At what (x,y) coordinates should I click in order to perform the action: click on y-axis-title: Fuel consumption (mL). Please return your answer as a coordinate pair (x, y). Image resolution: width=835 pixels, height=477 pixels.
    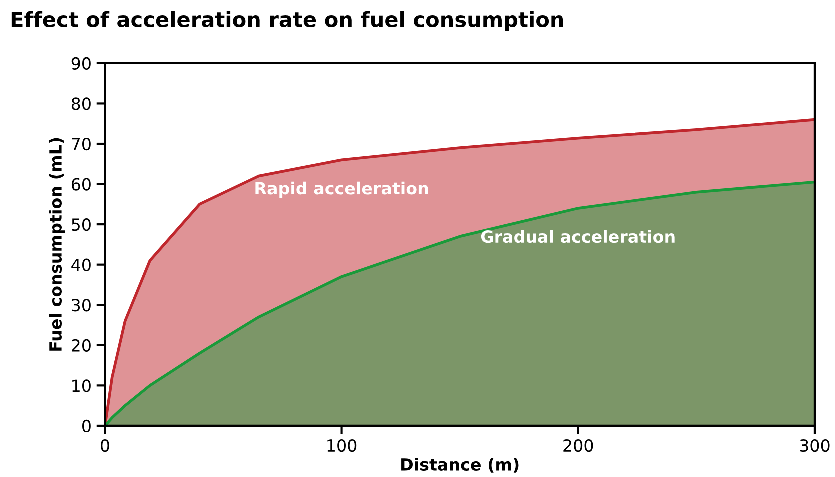
    Looking at the image, I should click on (57, 244).